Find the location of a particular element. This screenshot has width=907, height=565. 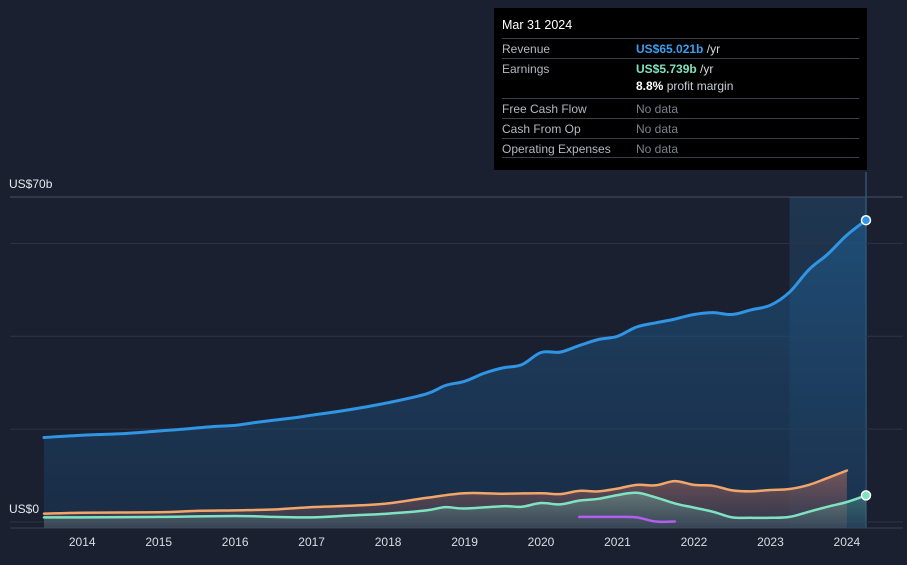

x-tick-label: 2021 is located at coordinates (617, 542).